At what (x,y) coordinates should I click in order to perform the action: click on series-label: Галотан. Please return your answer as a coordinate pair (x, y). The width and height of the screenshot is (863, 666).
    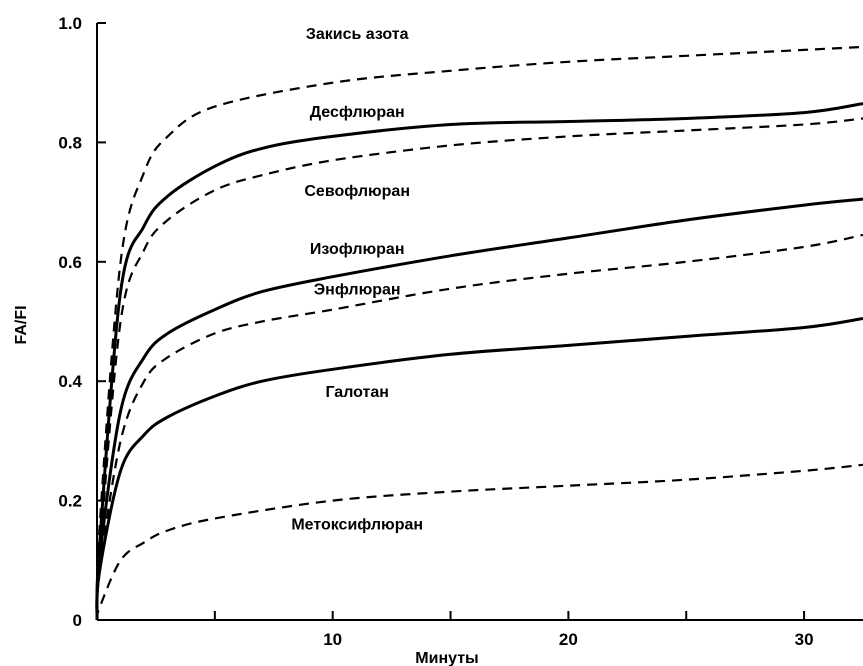
    Looking at the image, I should click on (356, 392).